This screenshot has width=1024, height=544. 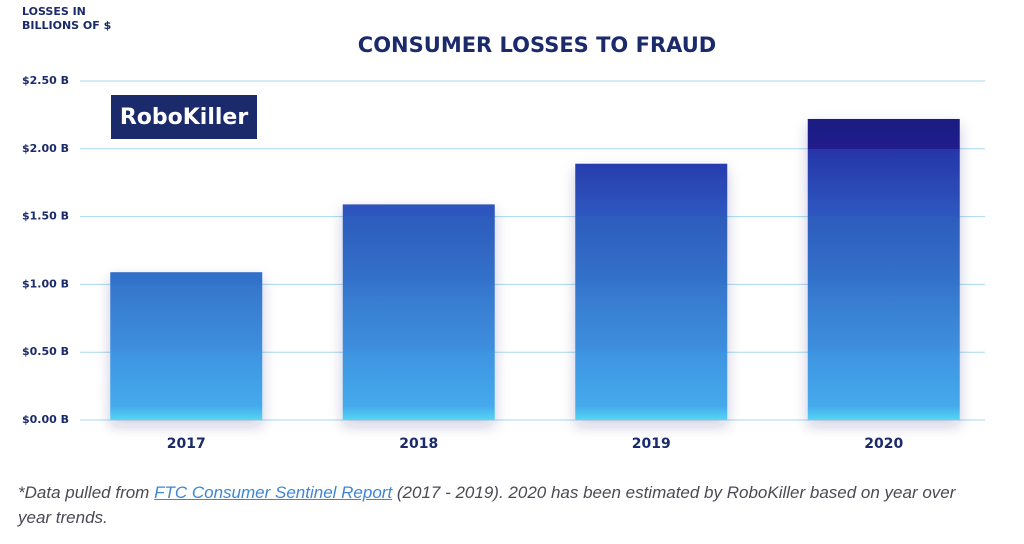 I want to click on x-tick-label: 2019, so click(x=651, y=444).